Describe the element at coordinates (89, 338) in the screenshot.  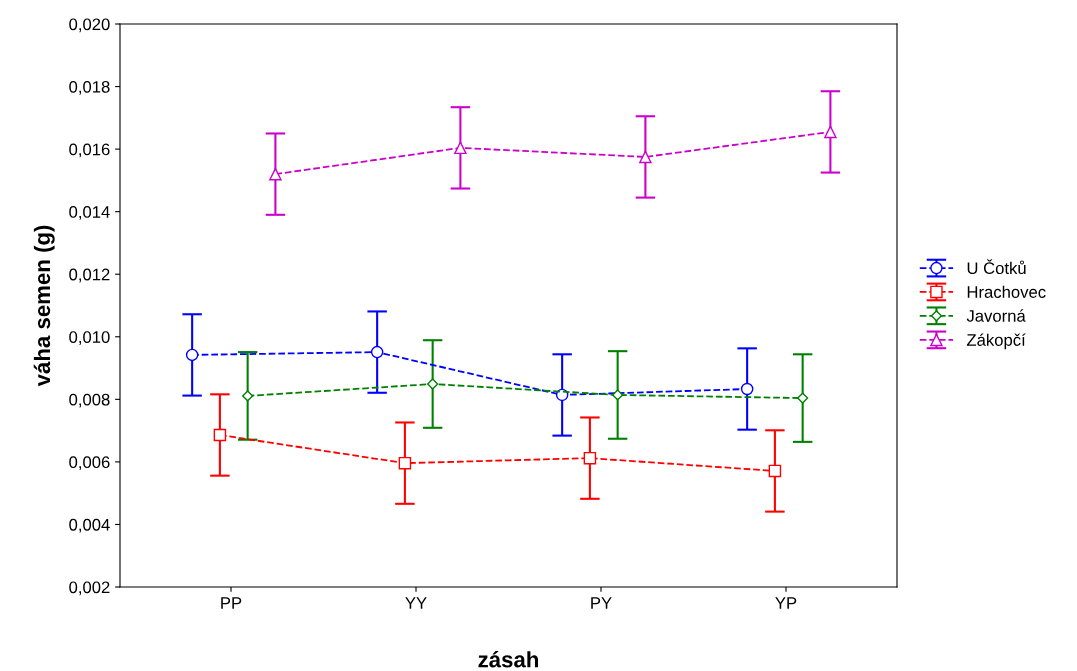
I see `y-tick-label: 0,010` at that location.